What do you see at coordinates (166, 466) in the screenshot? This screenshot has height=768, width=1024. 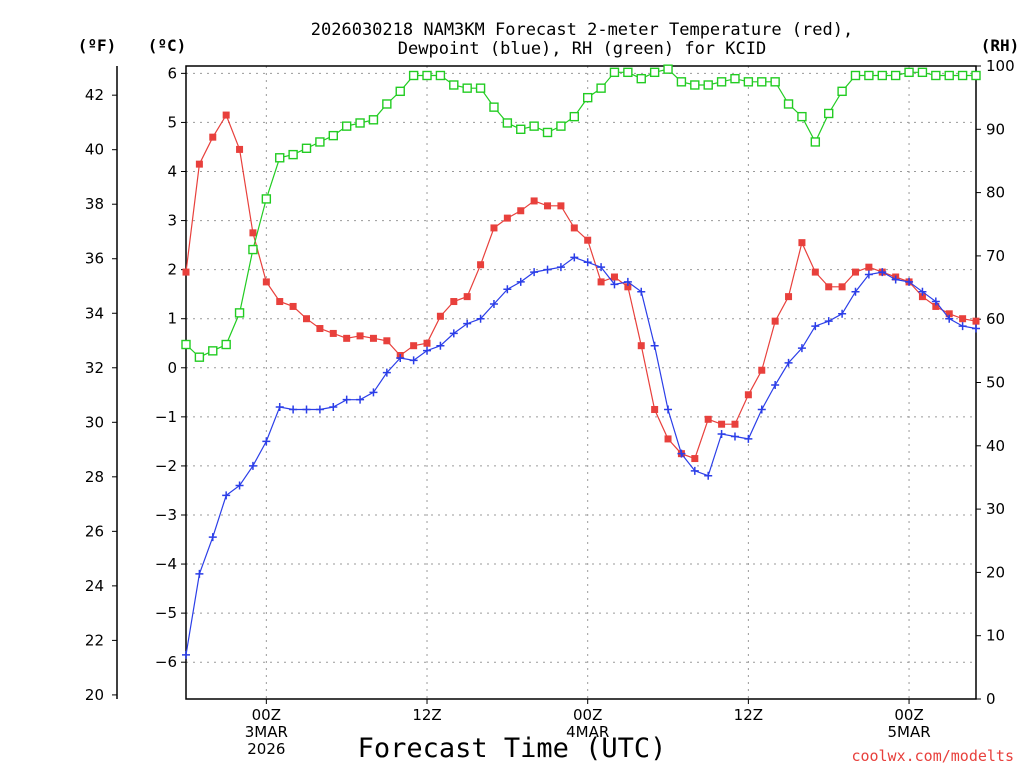 I see `celsius-tick-label: −2` at bounding box center [166, 466].